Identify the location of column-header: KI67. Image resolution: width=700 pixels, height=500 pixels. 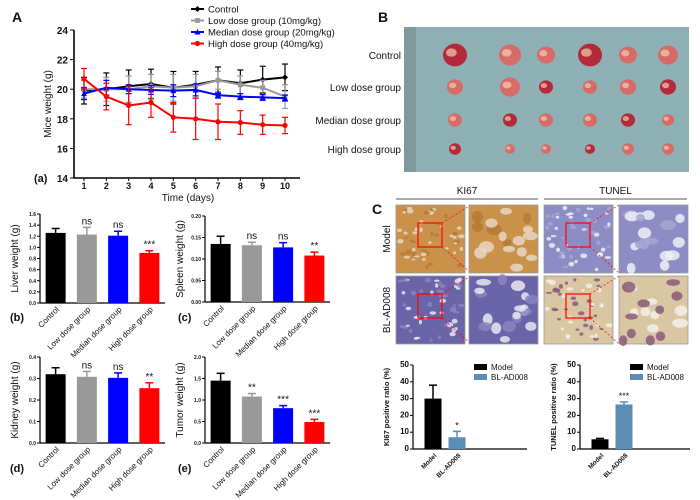
(467, 191).